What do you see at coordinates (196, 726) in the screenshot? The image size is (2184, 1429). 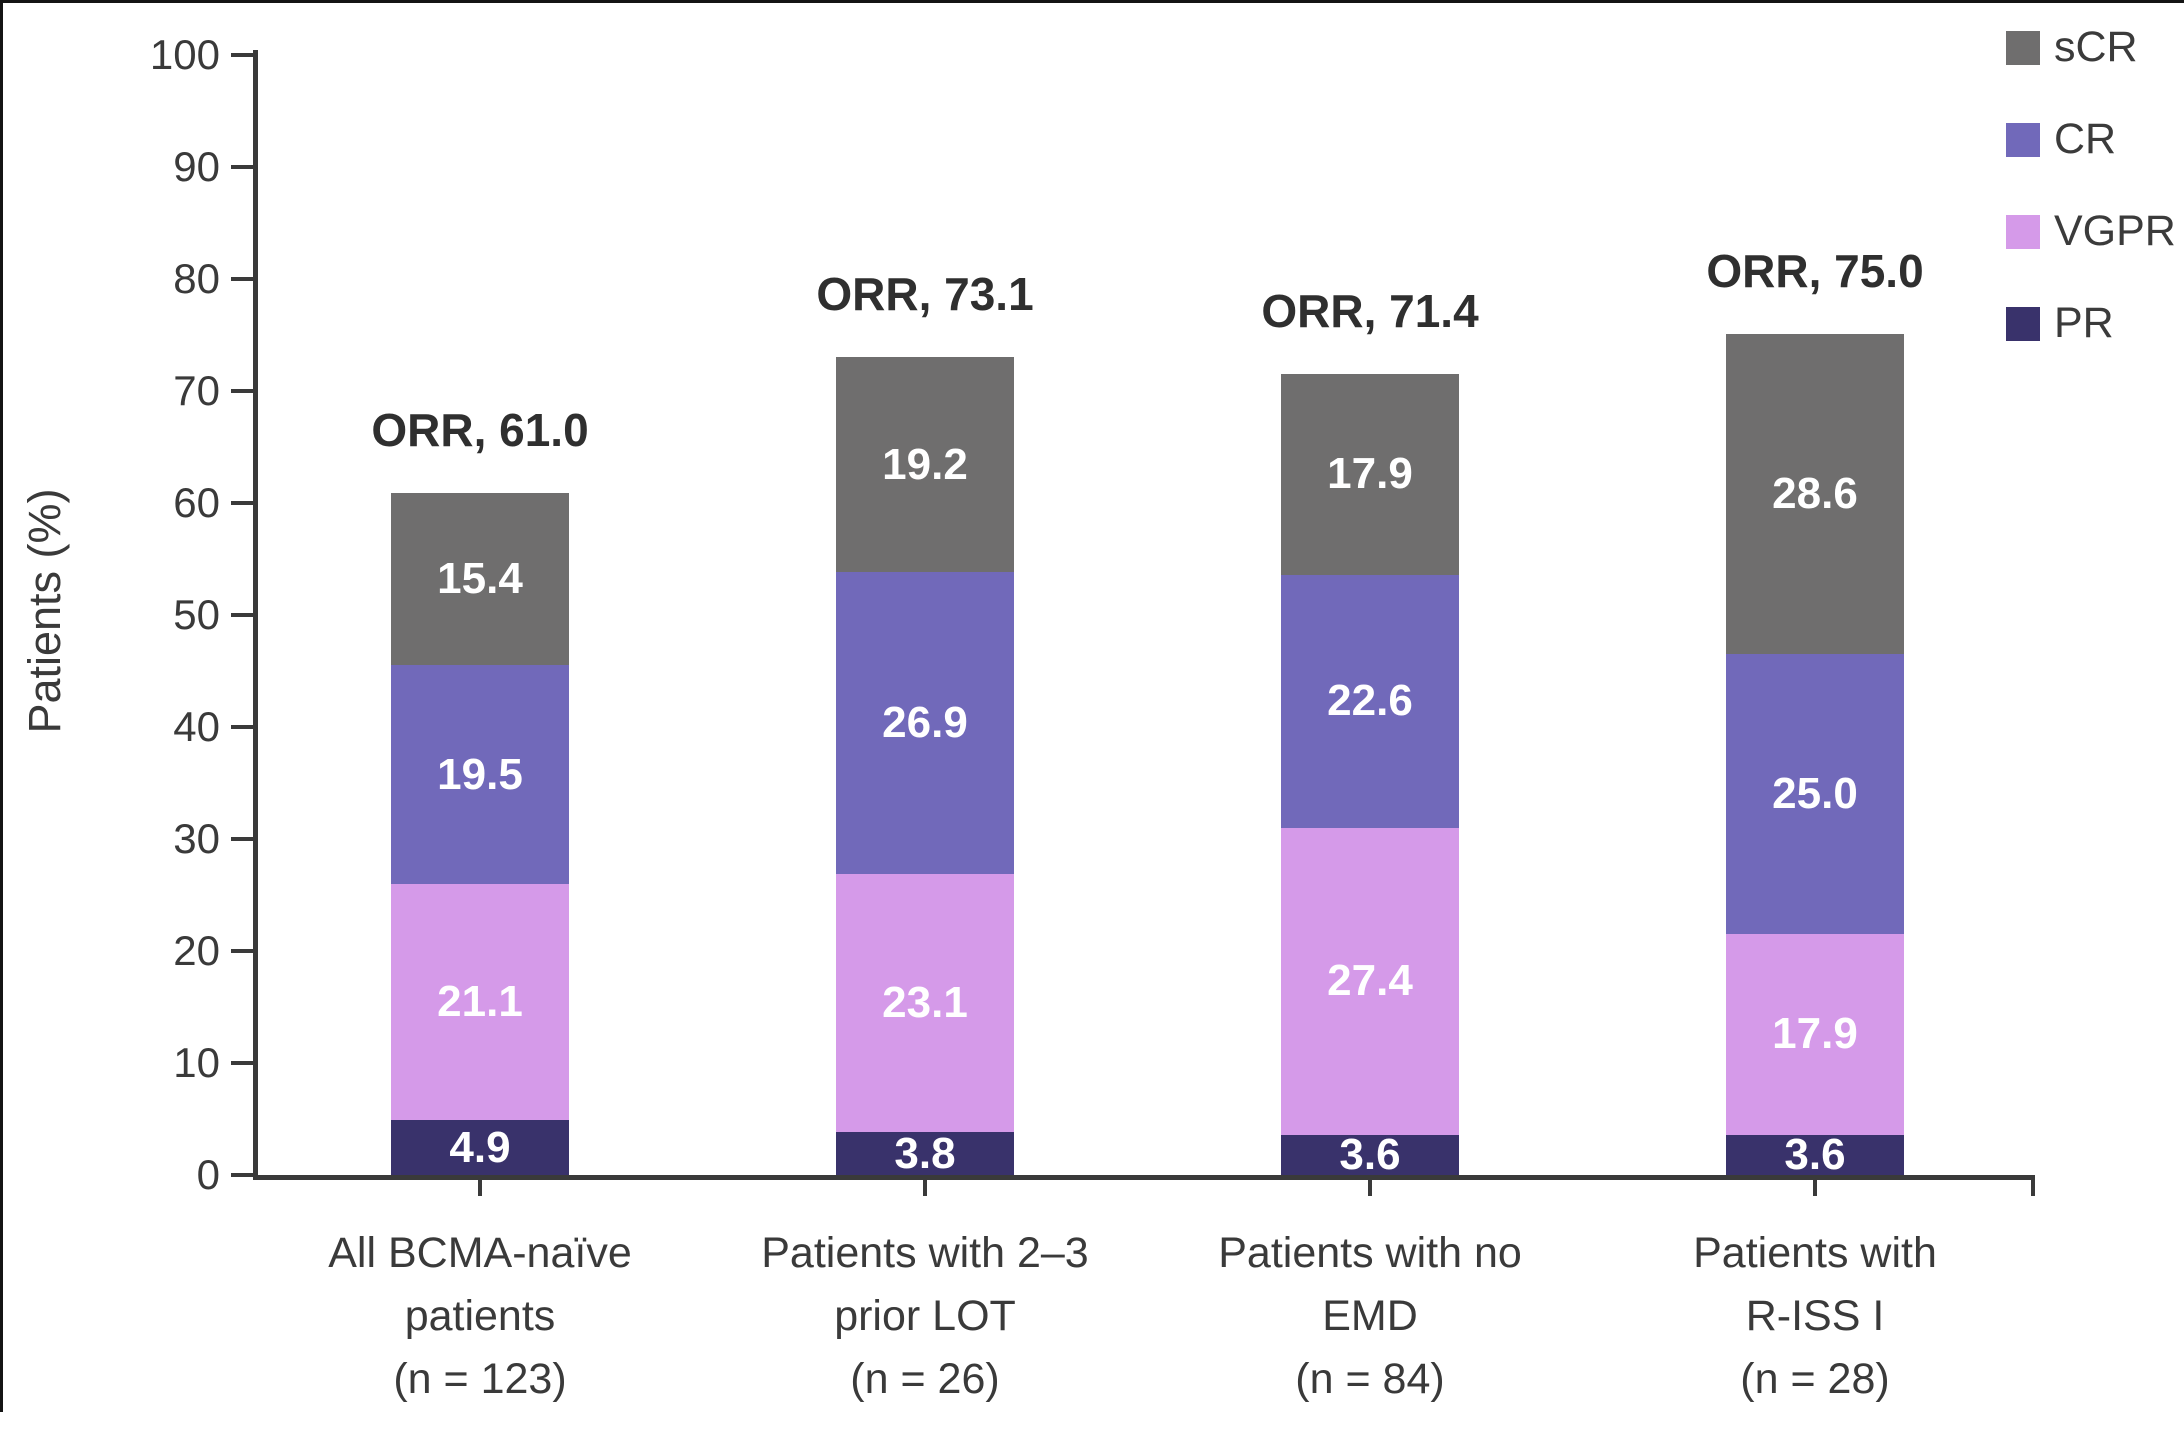 I see `y-axis-tick-label: 40` at bounding box center [196, 726].